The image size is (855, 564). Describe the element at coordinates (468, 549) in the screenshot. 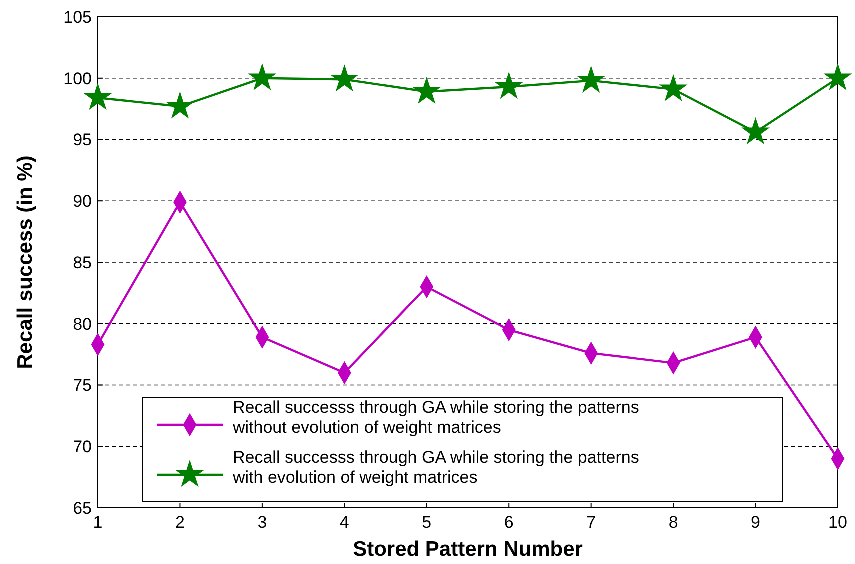

I see `x-axis-title: Stored Pattern Number` at that location.